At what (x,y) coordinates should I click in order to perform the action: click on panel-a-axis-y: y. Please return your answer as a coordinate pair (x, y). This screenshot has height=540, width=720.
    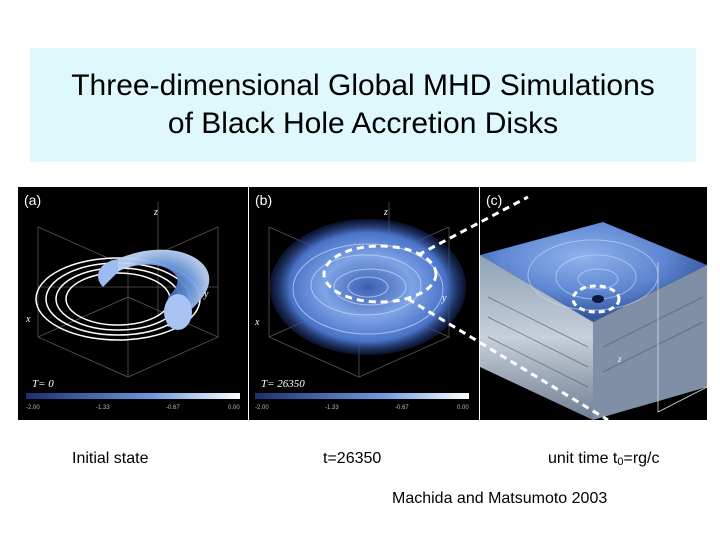
    Looking at the image, I should click on (206, 294).